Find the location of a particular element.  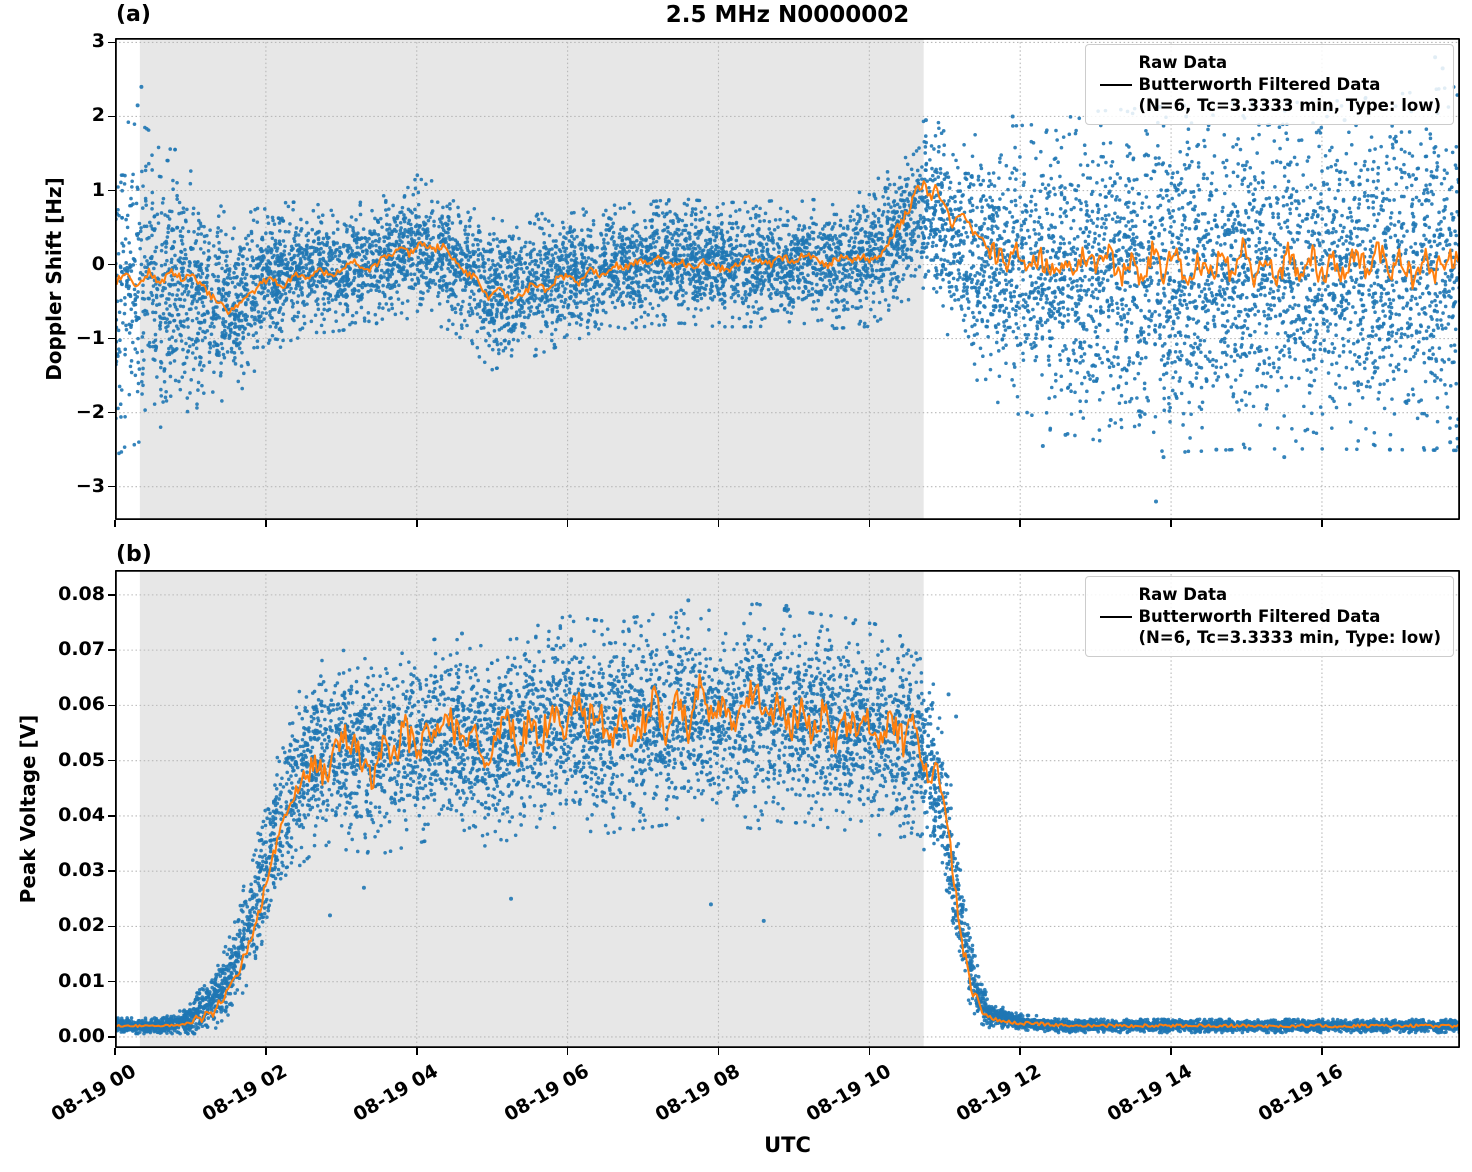

x-tick-label: 08-19 14 is located at coordinates (1150, 1093).